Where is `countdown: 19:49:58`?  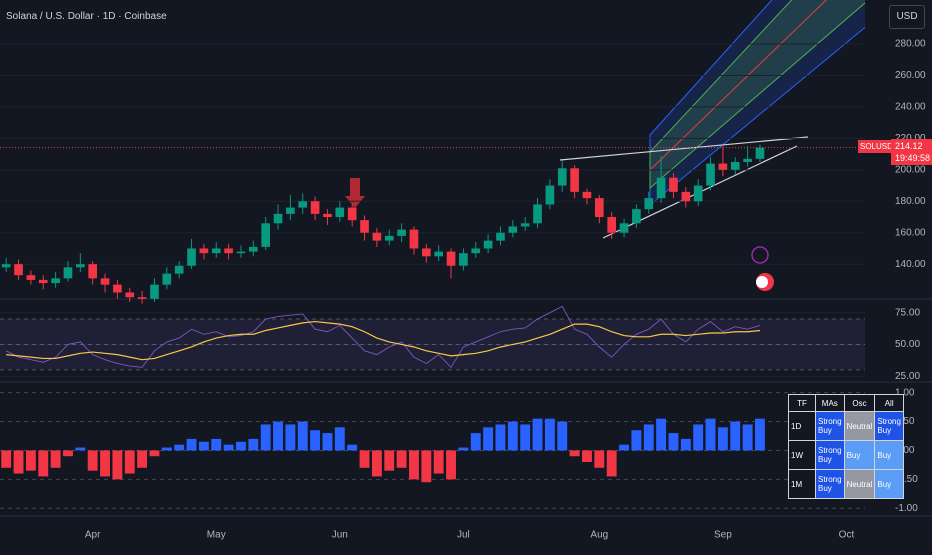
countdown: 19:49:58 is located at coordinates (913, 158).